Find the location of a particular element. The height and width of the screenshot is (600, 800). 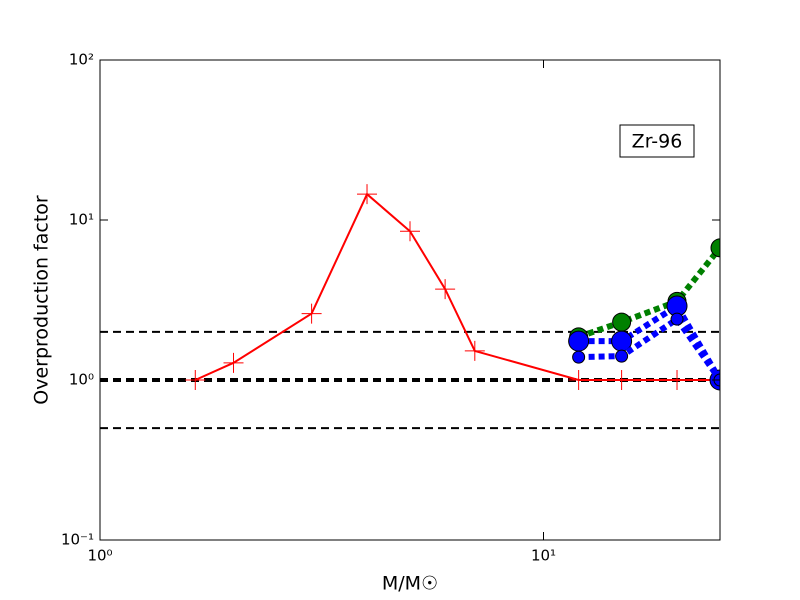

annotation-box is located at coordinates (657, 141).